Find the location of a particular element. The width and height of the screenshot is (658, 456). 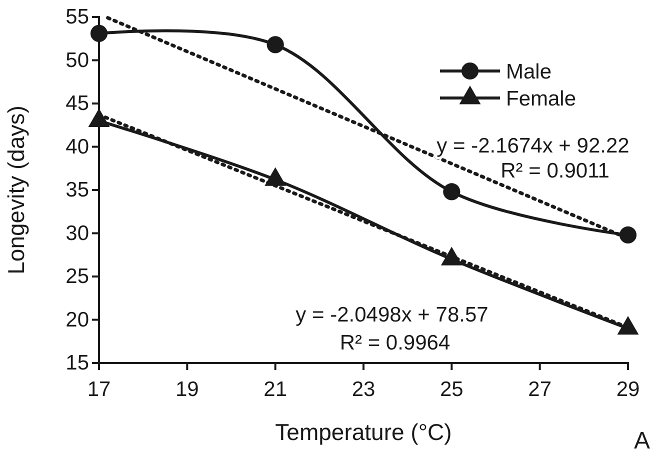

y-tick-label: 25 is located at coordinates (77, 276).